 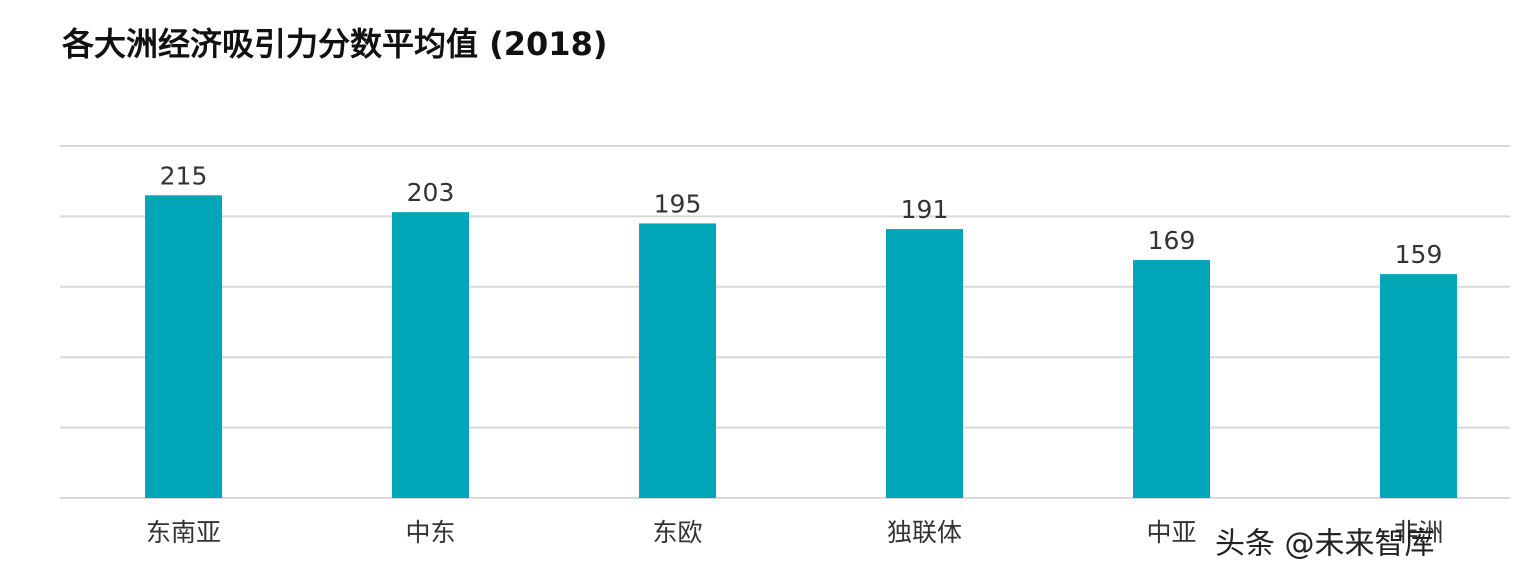 What do you see at coordinates (431, 192) in the screenshot?
I see `value-label: 203` at bounding box center [431, 192].